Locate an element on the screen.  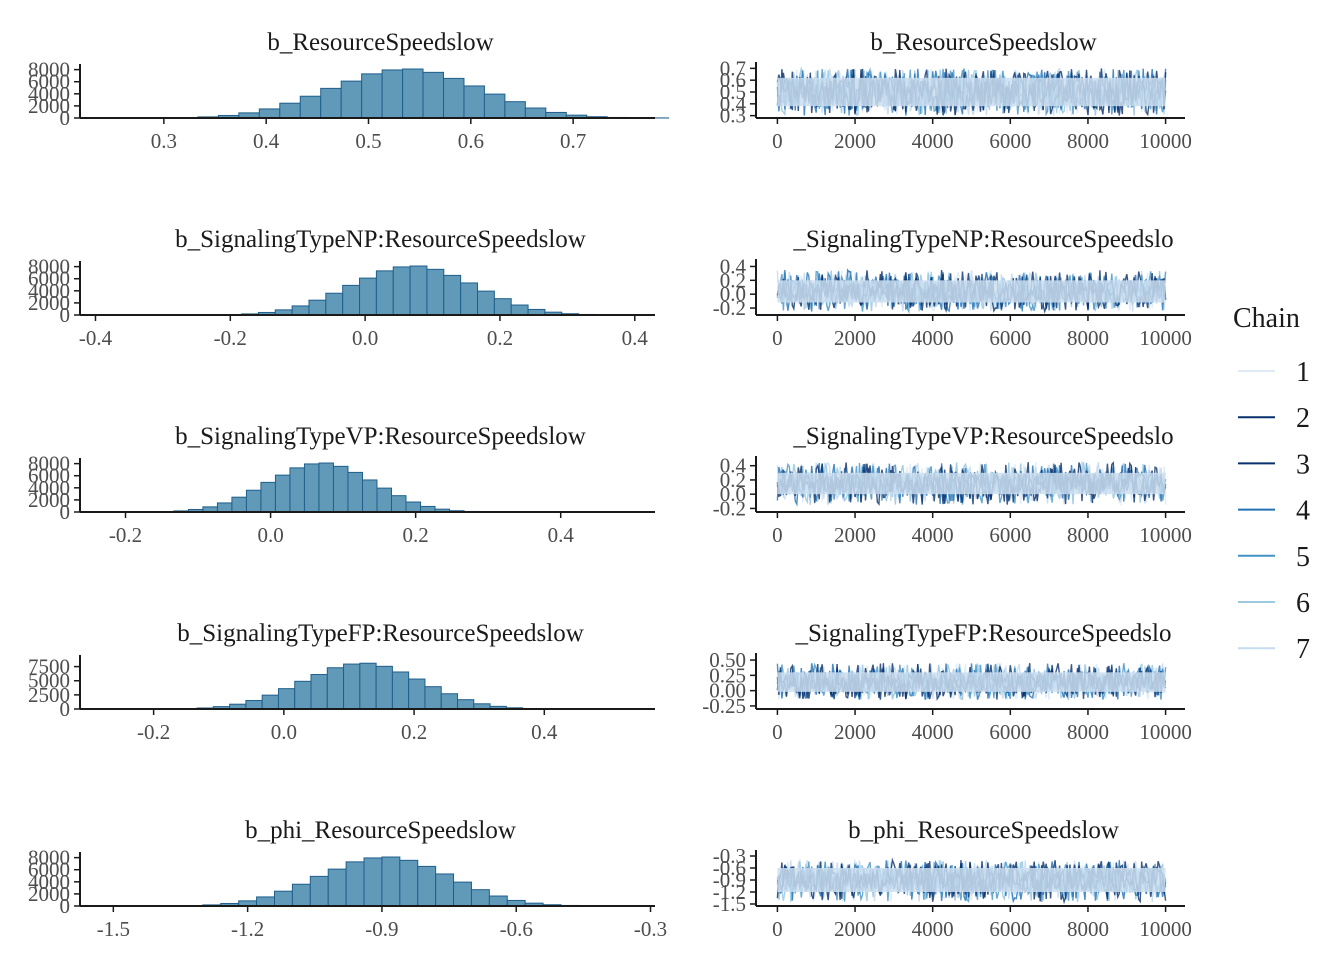
x-tick-label: -0.9 is located at coordinates (381, 929).